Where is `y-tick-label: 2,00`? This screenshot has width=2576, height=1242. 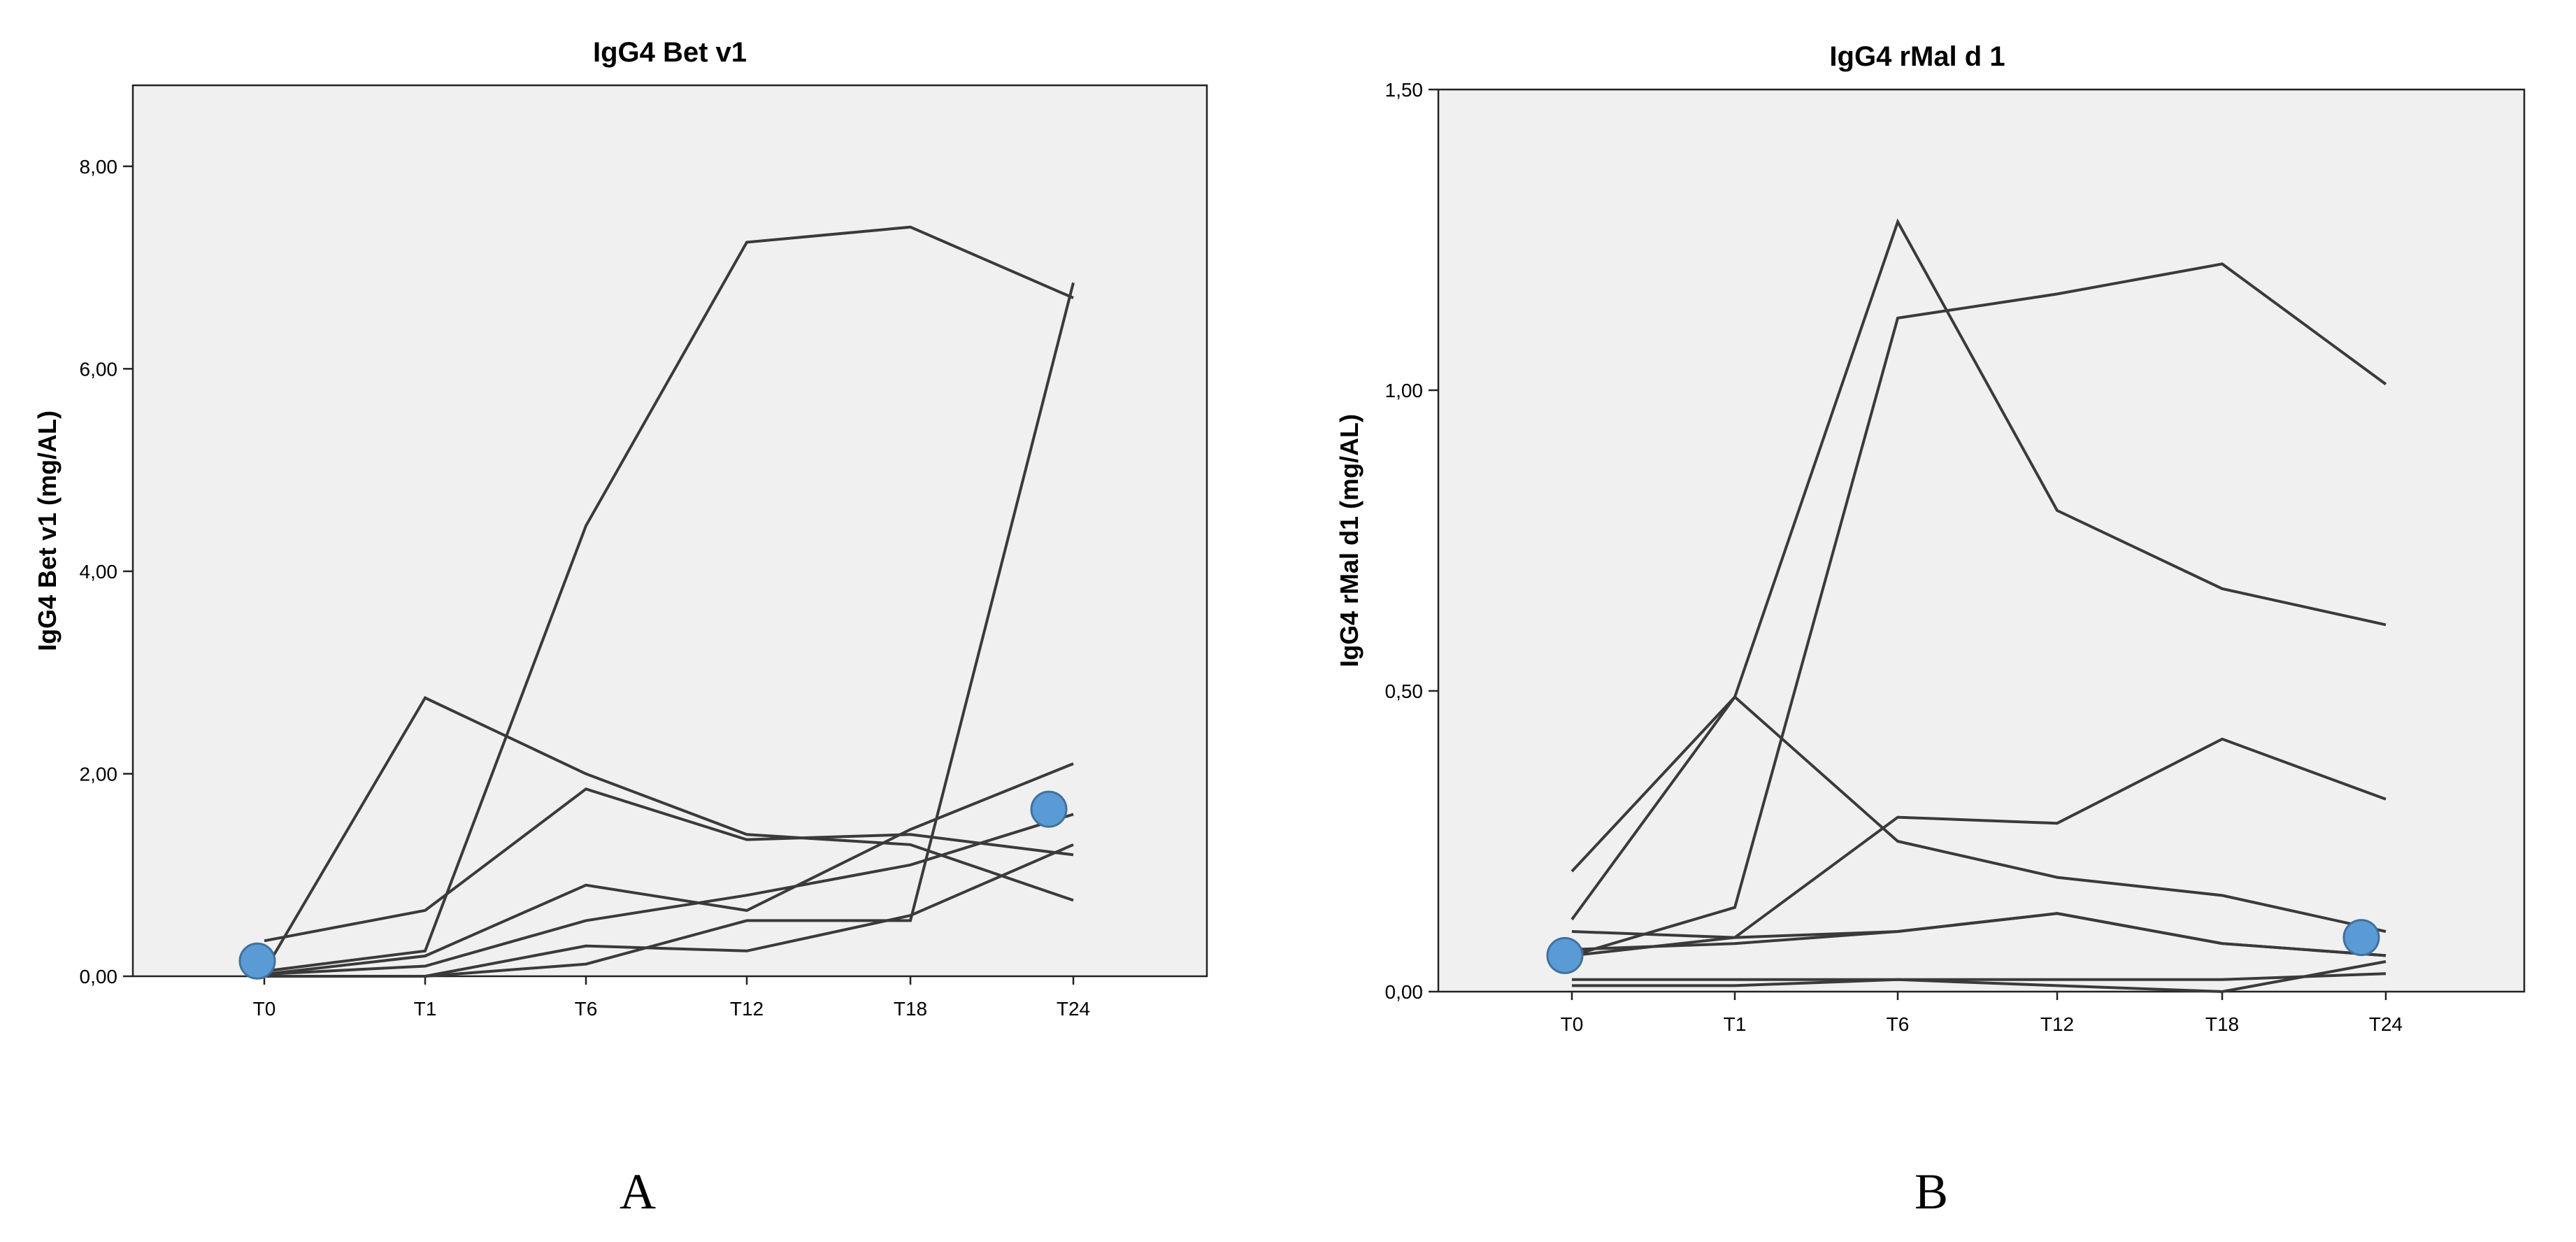 y-tick-label: 2,00 is located at coordinates (99, 774).